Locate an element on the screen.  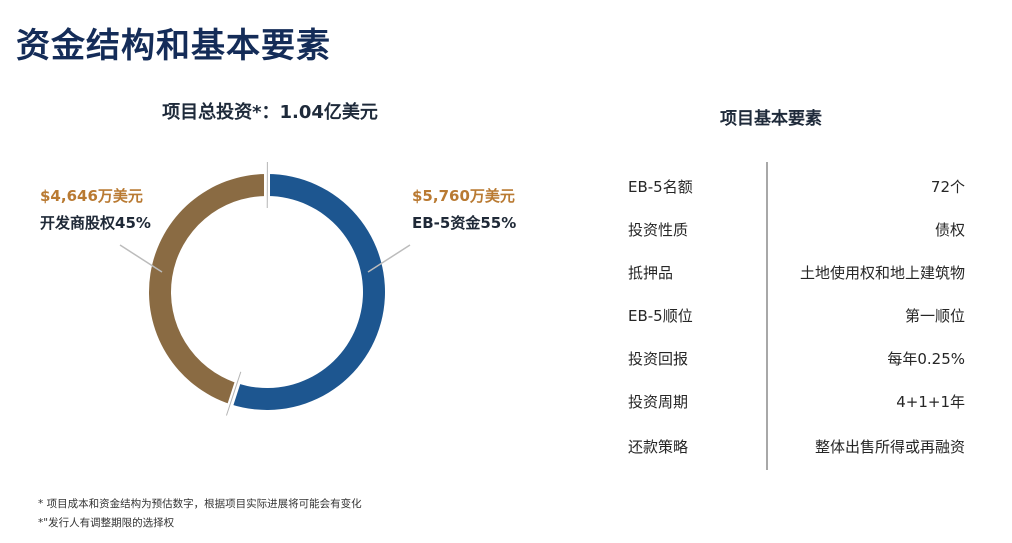
row-key: 投资周期 is located at coordinates (658, 402).